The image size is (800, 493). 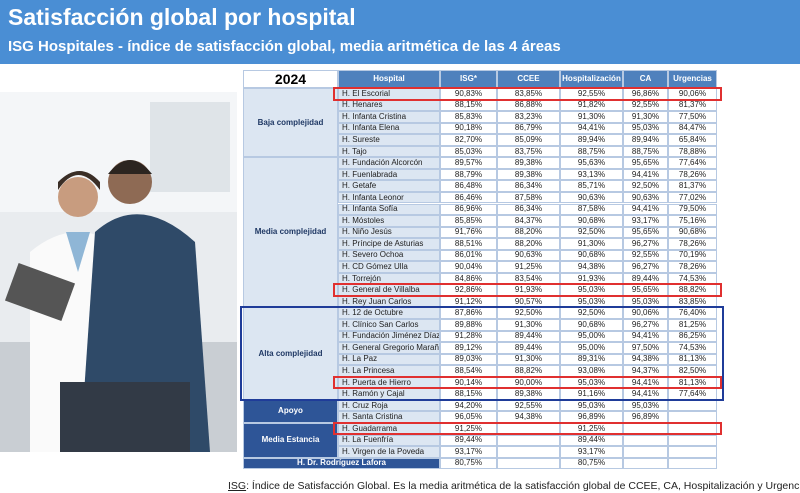 What do you see at coordinates (692, 151) in the screenshot?
I see `value-cell: 78,88%` at bounding box center [692, 151].